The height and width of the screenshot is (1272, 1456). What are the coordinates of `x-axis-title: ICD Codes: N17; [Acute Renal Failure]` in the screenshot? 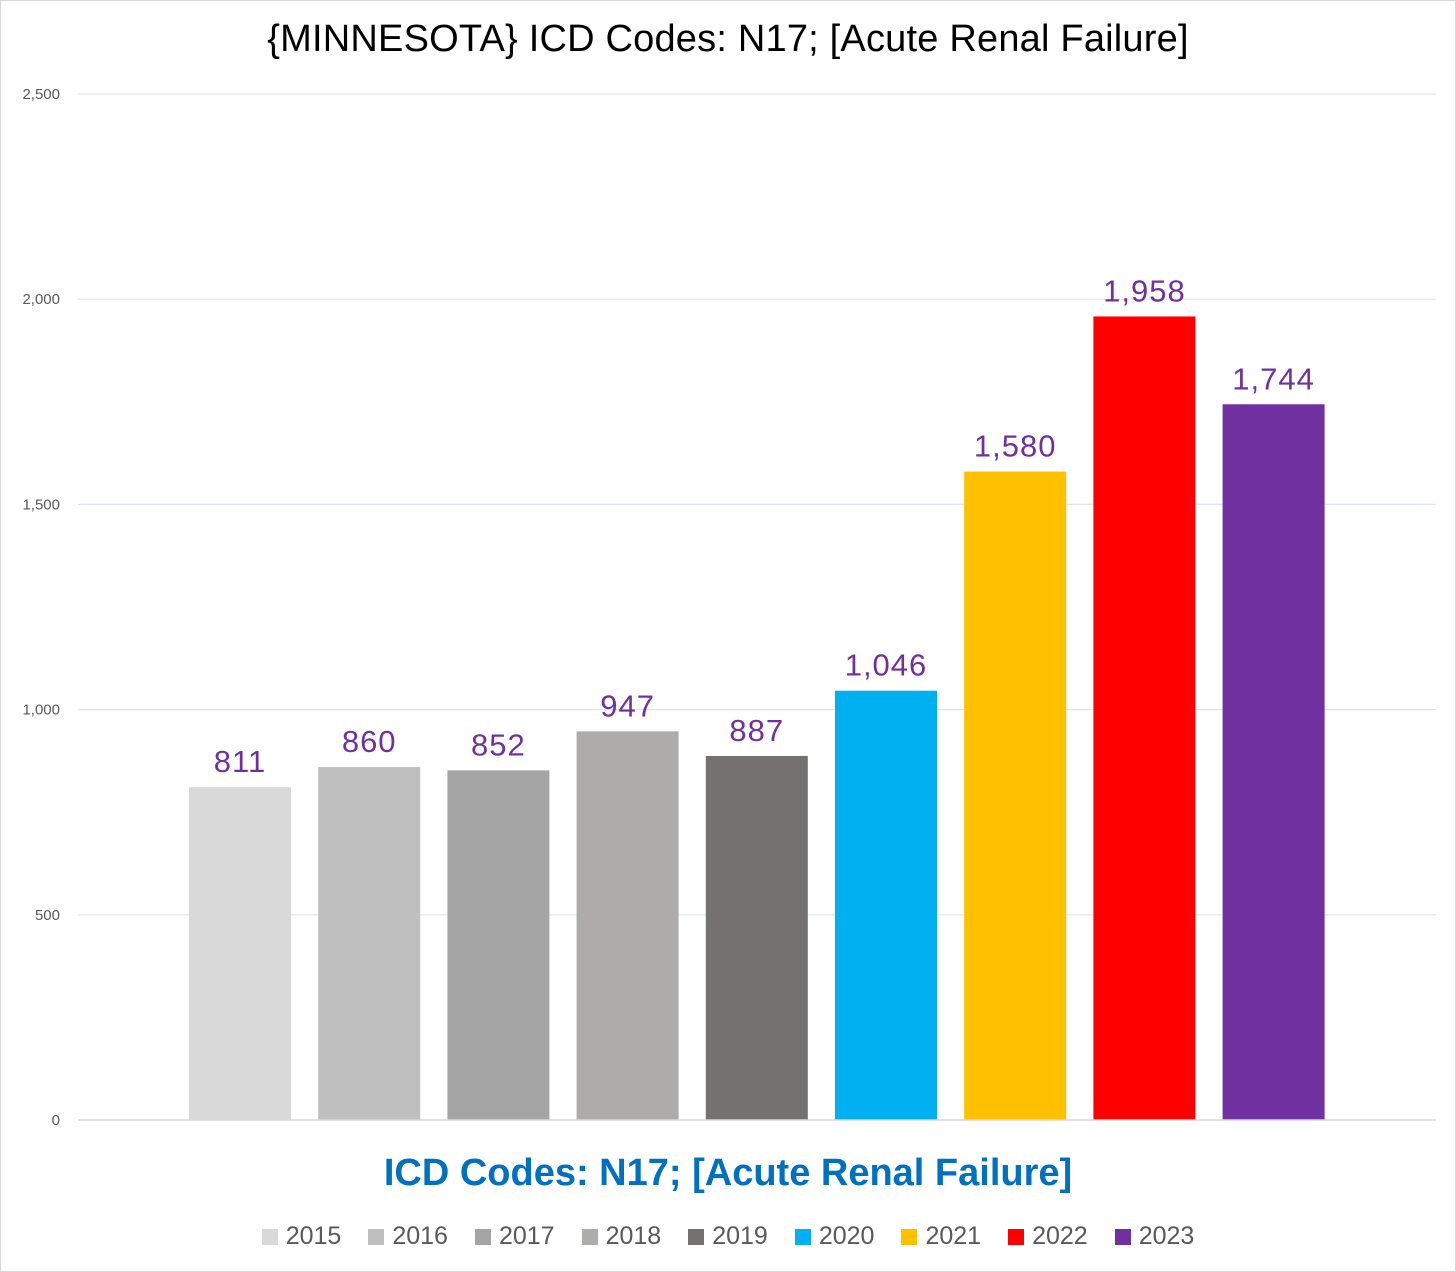 It's located at (728, 1173).